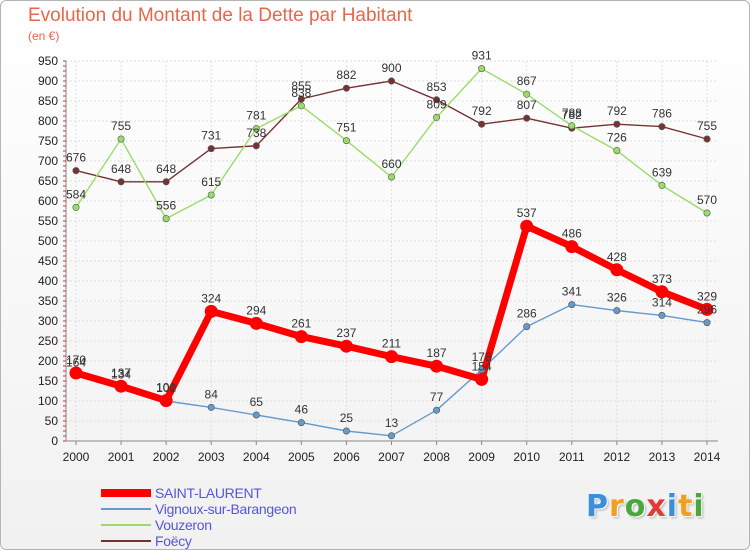 This screenshot has width=750, height=550. I want to click on data-label: 639, so click(662, 172).